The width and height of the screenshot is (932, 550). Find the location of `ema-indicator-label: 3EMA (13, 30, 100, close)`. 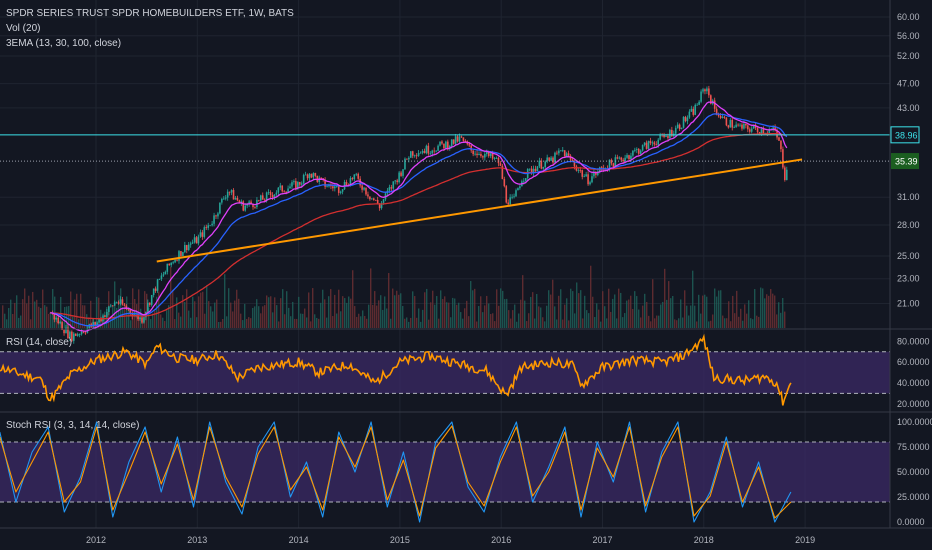

ema-indicator-label: 3EMA (13, 30, 100, close) is located at coordinates (63, 43).